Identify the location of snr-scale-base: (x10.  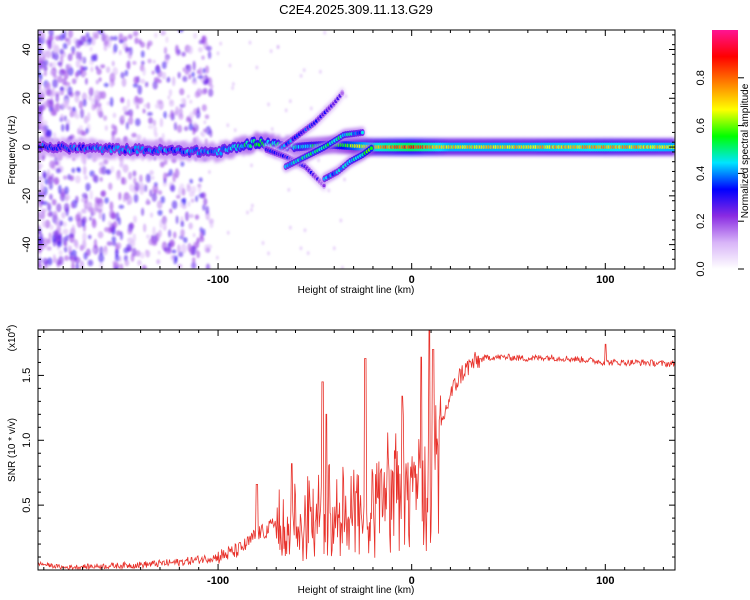
(12, 341).